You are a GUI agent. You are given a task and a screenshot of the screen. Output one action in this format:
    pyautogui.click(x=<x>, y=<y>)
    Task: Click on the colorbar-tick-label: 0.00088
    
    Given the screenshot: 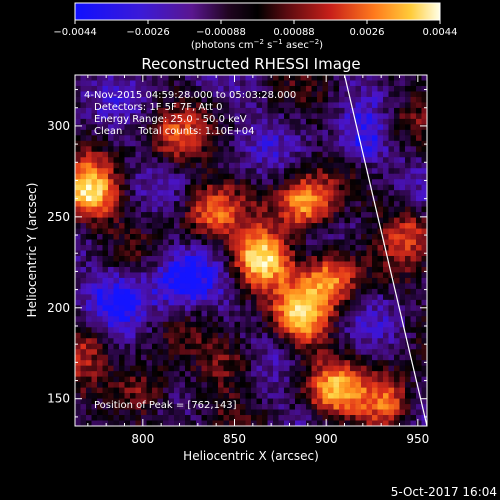 What is the action you would take?
    pyautogui.click(x=293, y=32)
    